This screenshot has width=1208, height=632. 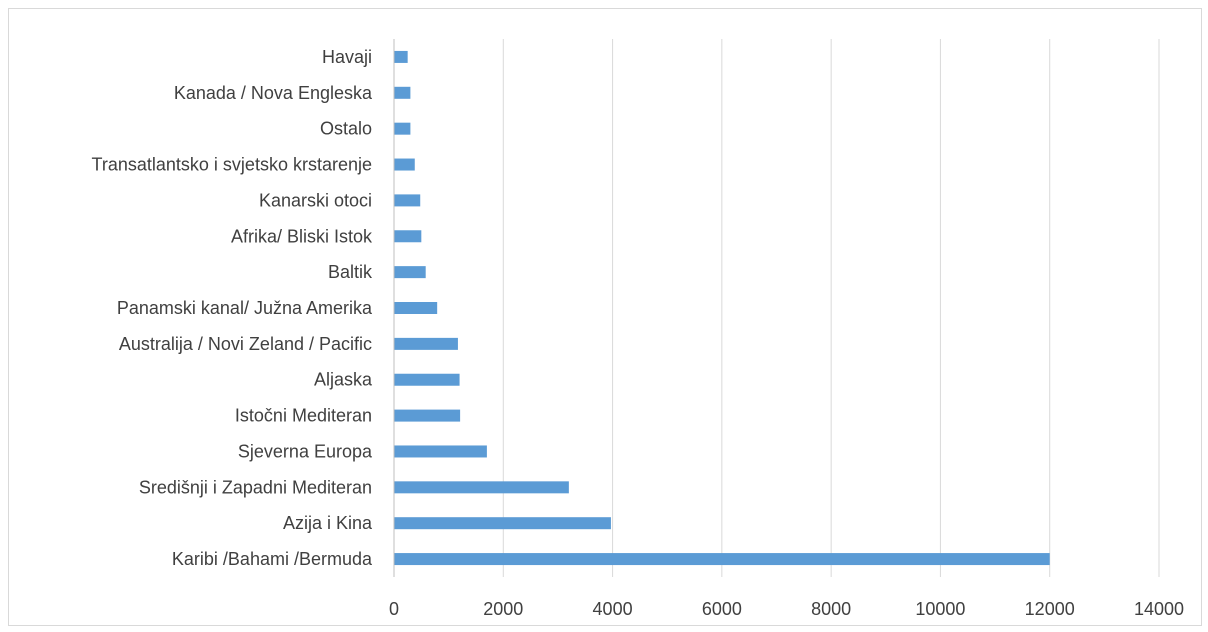 What do you see at coordinates (1050, 609) in the screenshot?
I see `x-tick-label: 12000` at bounding box center [1050, 609].